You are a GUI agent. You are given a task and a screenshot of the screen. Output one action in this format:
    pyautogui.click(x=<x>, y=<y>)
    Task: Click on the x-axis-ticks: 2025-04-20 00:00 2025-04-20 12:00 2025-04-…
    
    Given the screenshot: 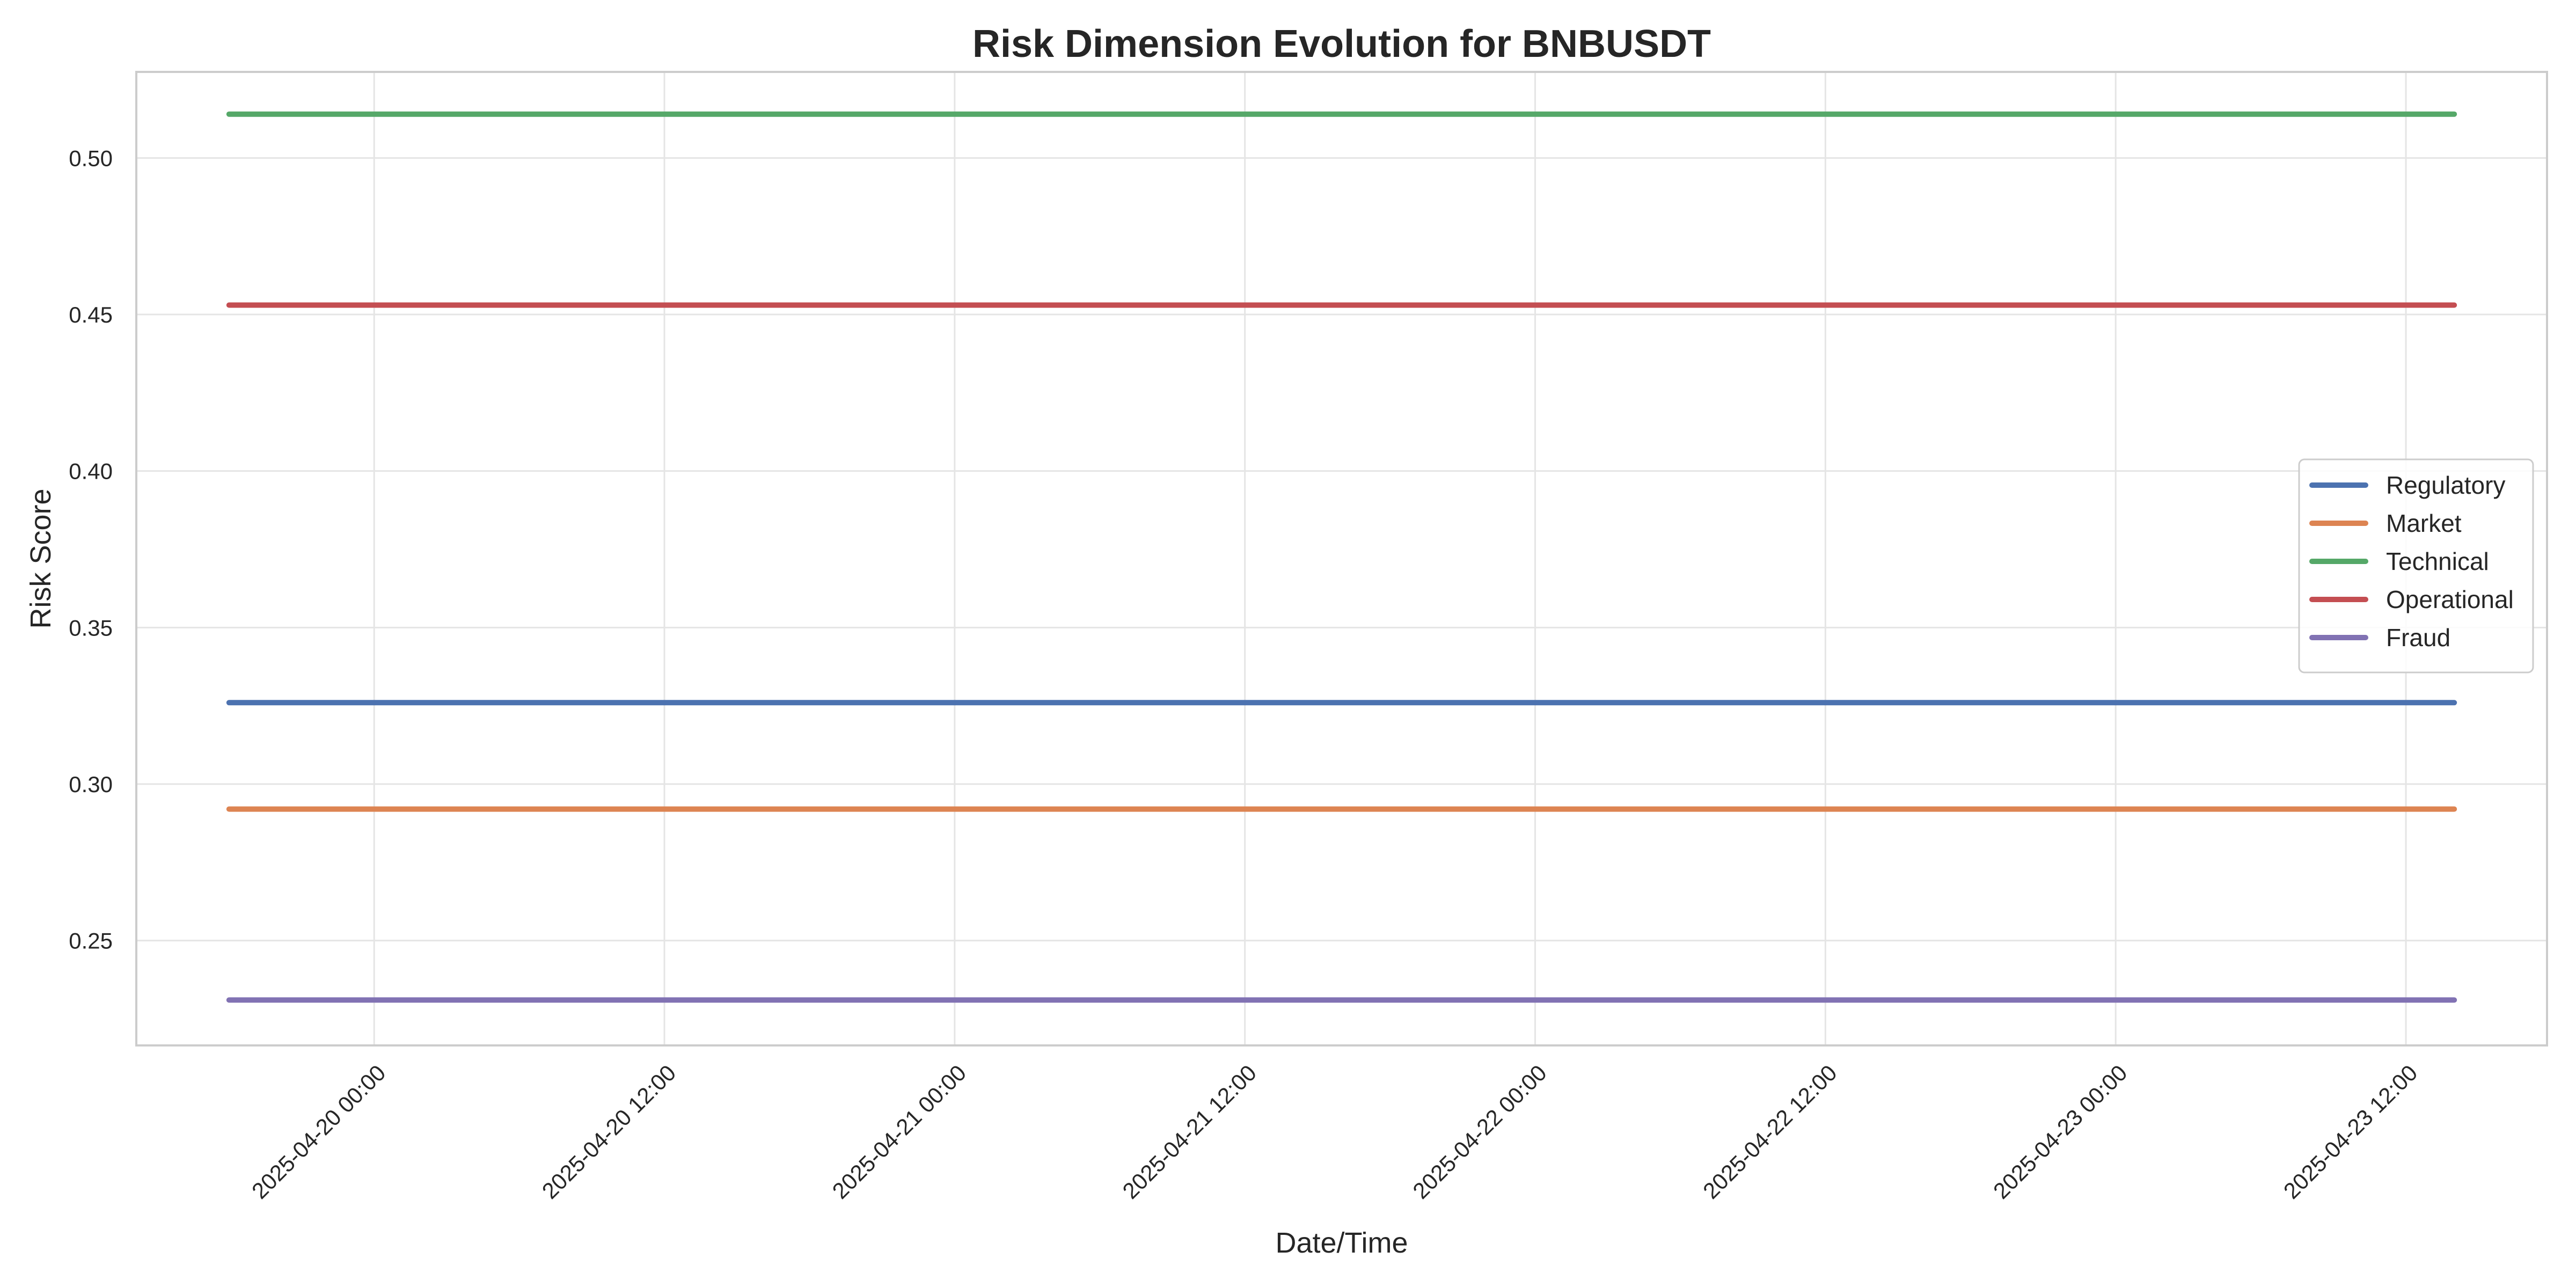 What is the action you would take?
    pyautogui.click(x=1335, y=1132)
    